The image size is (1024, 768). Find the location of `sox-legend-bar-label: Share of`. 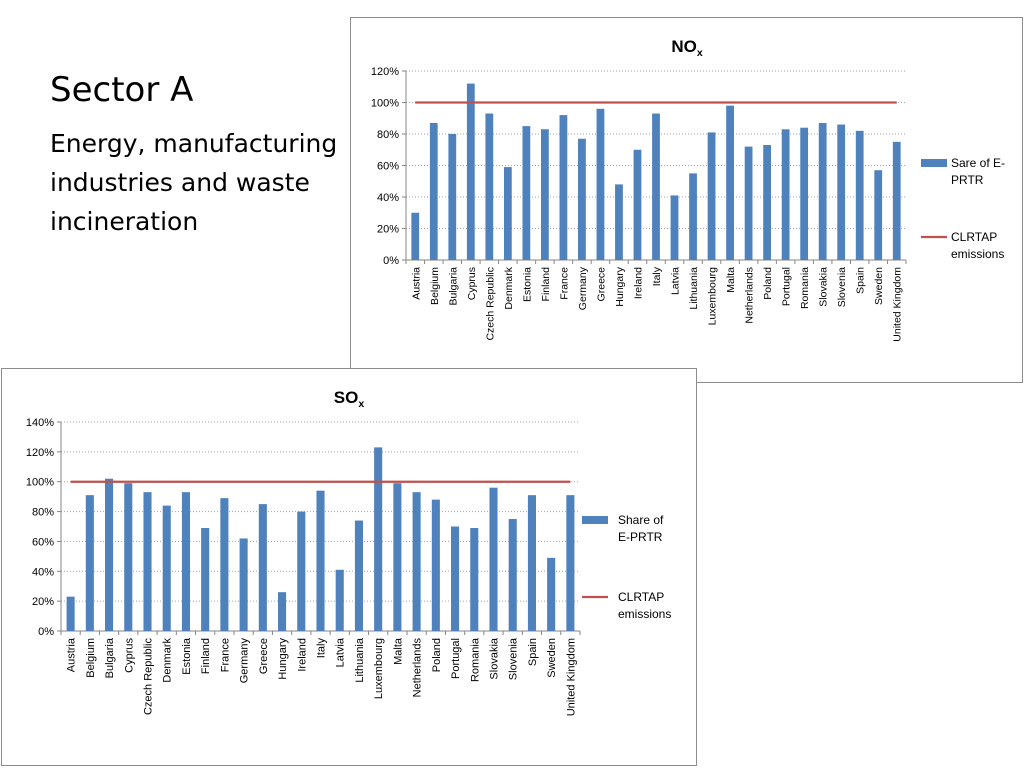

sox-legend-bar-label: Share of is located at coordinates (641, 520).